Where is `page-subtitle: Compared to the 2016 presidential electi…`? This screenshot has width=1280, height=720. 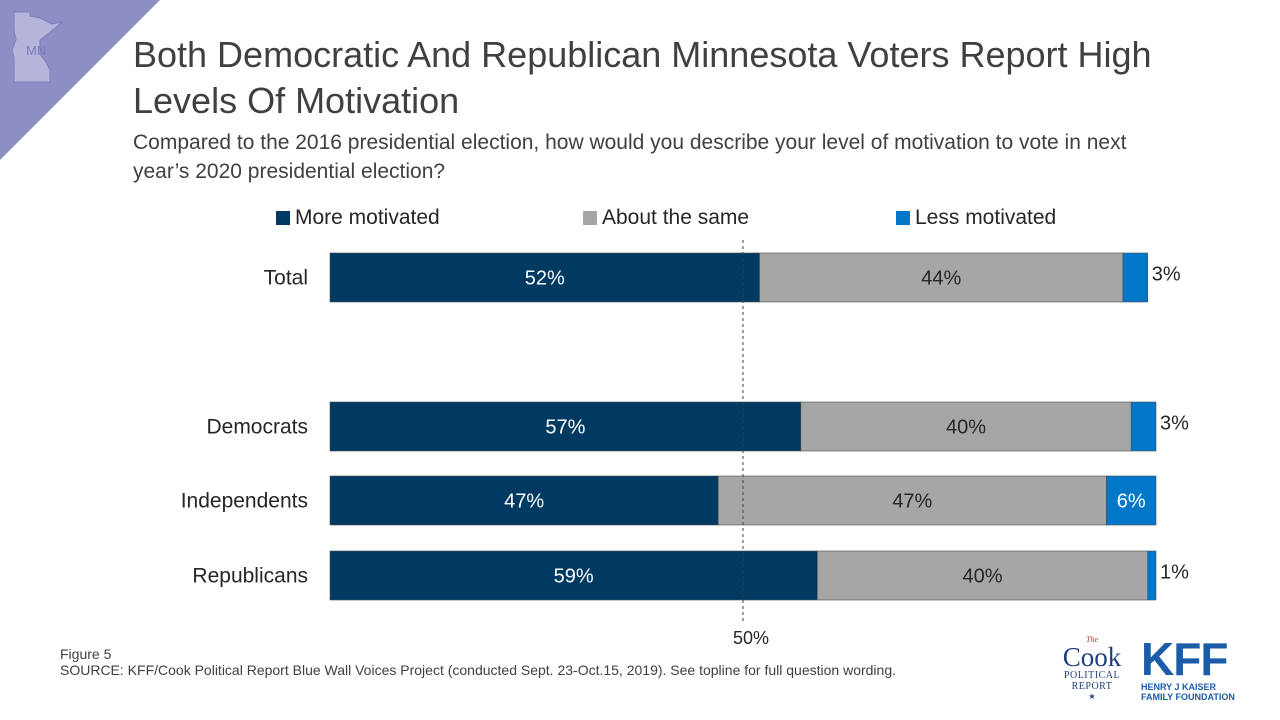
page-subtitle: Compared to the 2016 presidential electi… is located at coordinates (630, 157).